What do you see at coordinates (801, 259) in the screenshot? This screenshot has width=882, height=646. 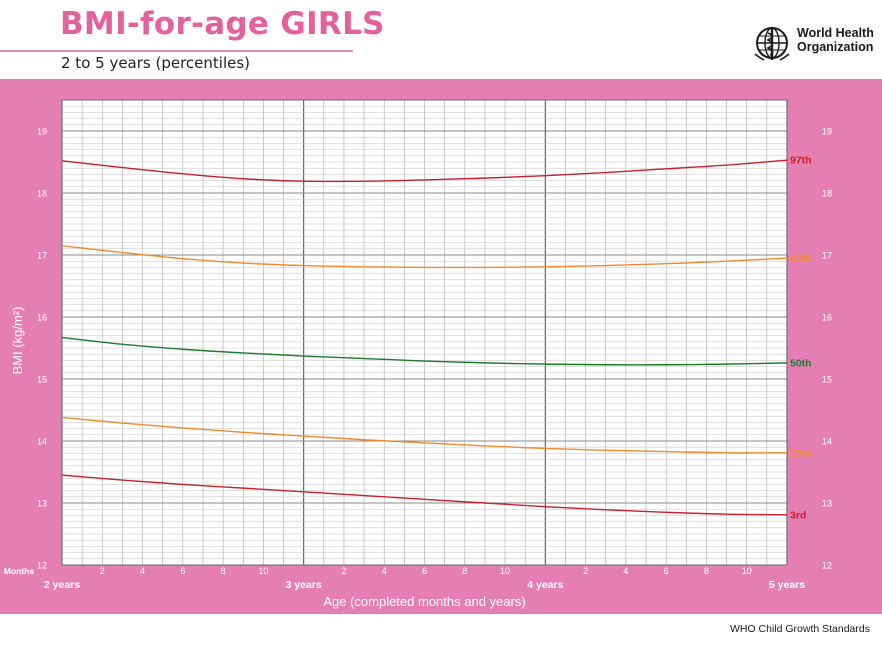 I see `series-label-85th: 85th` at bounding box center [801, 259].